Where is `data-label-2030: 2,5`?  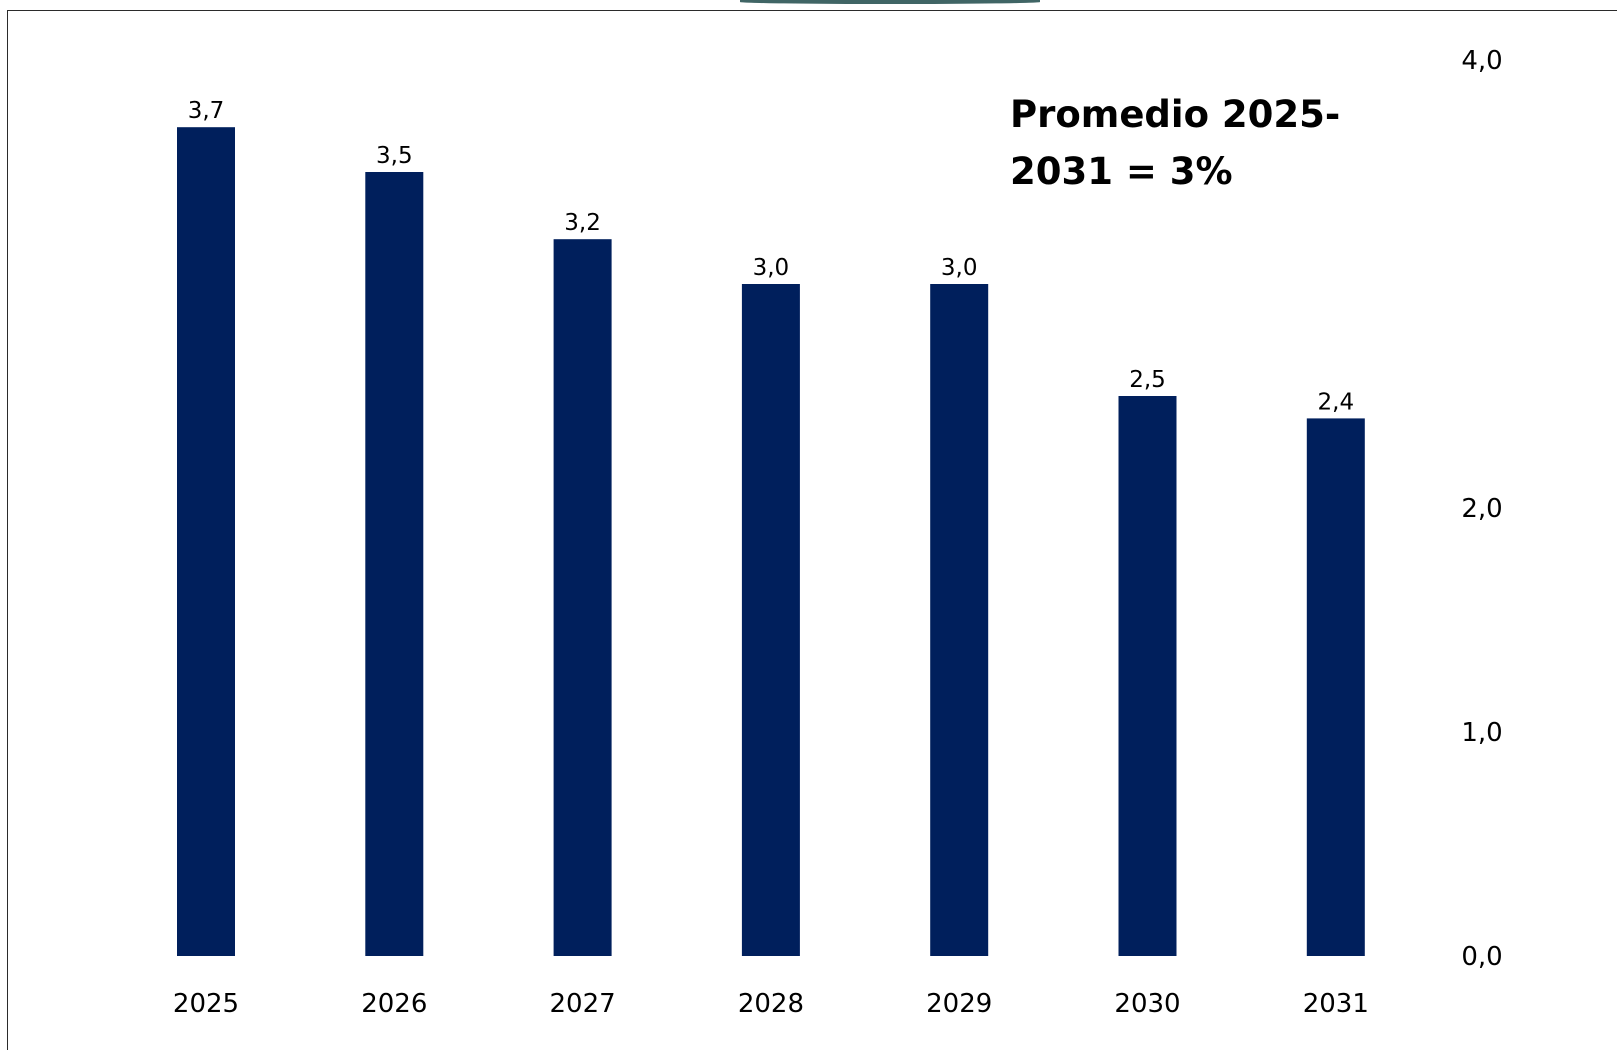
data-label-2030: 2,5 is located at coordinates (1147, 380).